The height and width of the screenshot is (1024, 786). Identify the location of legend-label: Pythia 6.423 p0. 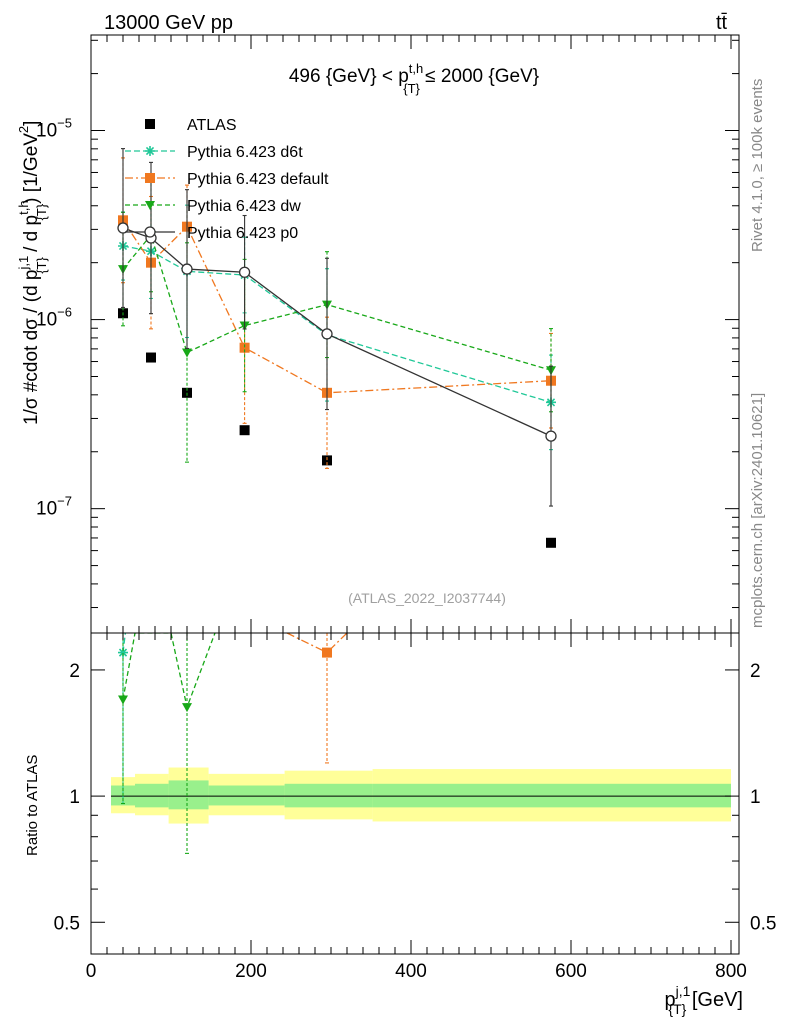
(242, 233).